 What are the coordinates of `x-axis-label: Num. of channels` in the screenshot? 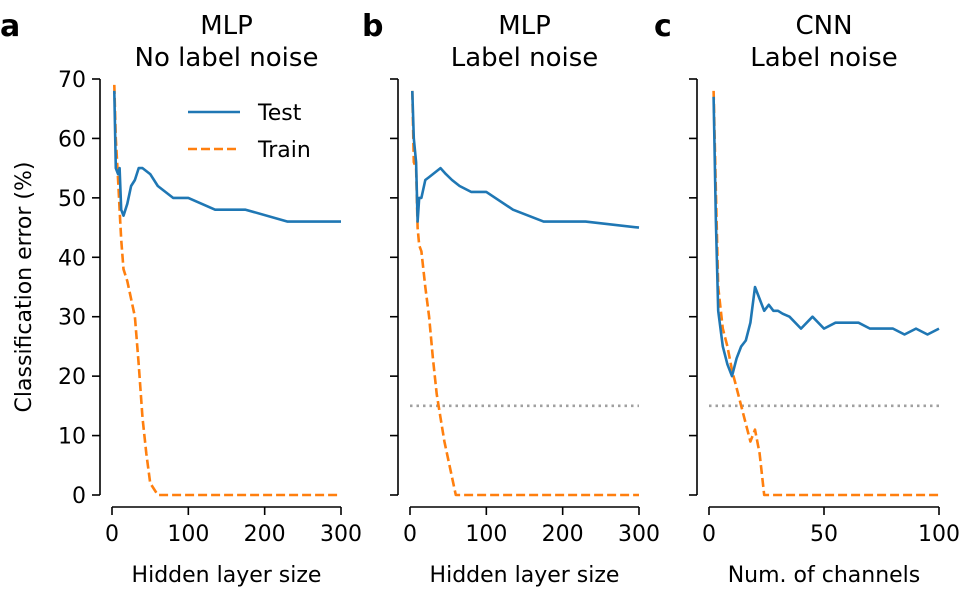 It's located at (824, 575).